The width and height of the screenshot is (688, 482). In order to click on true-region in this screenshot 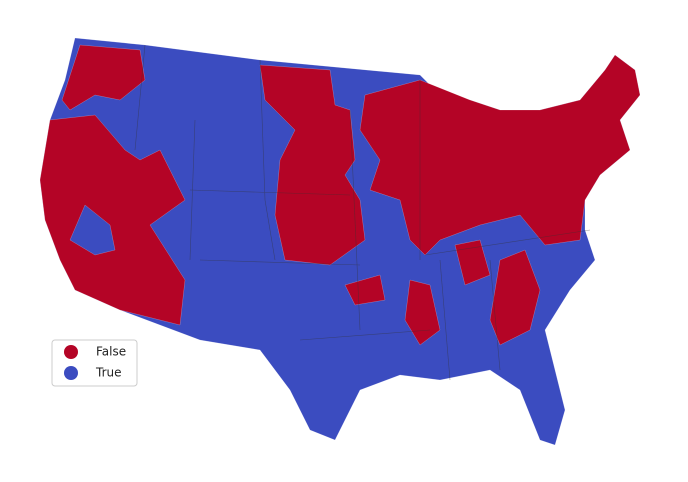, I will do `click(92, 230)`.